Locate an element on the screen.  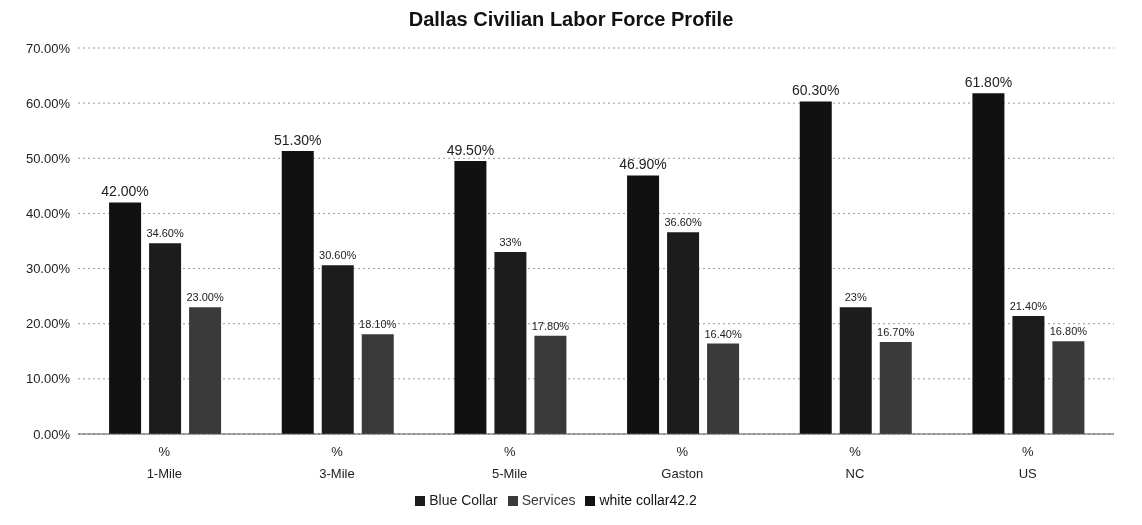
x-tick-label: % 5-Mile is located at coordinates (509, 462).